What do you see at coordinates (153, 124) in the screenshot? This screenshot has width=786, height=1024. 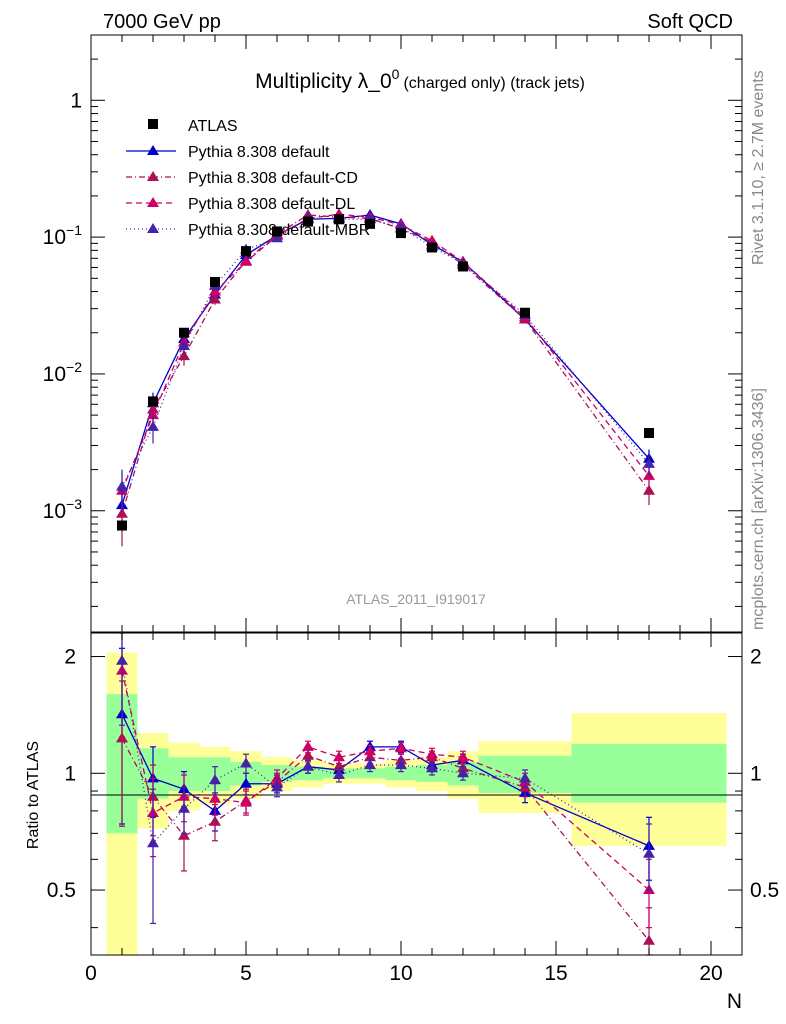 I see `legend-marker-atlas` at bounding box center [153, 124].